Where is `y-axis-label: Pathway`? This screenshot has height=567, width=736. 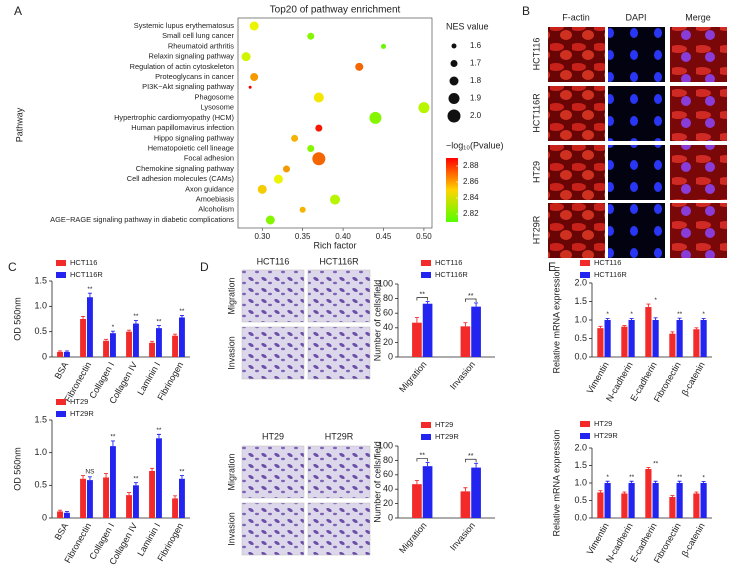 y-axis-label: Pathway is located at coordinates (19, 124).